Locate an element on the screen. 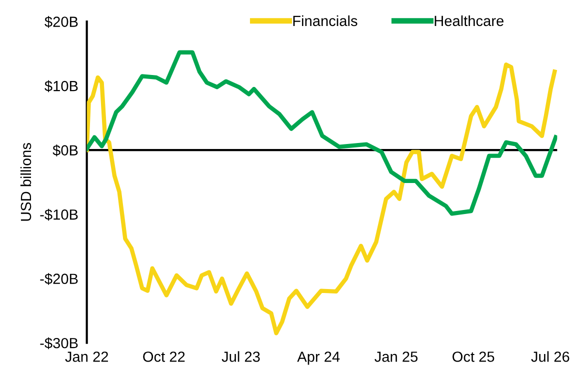 This screenshot has height=378, width=575. y-tick-label: $20B is located at coordinates (61, 22).